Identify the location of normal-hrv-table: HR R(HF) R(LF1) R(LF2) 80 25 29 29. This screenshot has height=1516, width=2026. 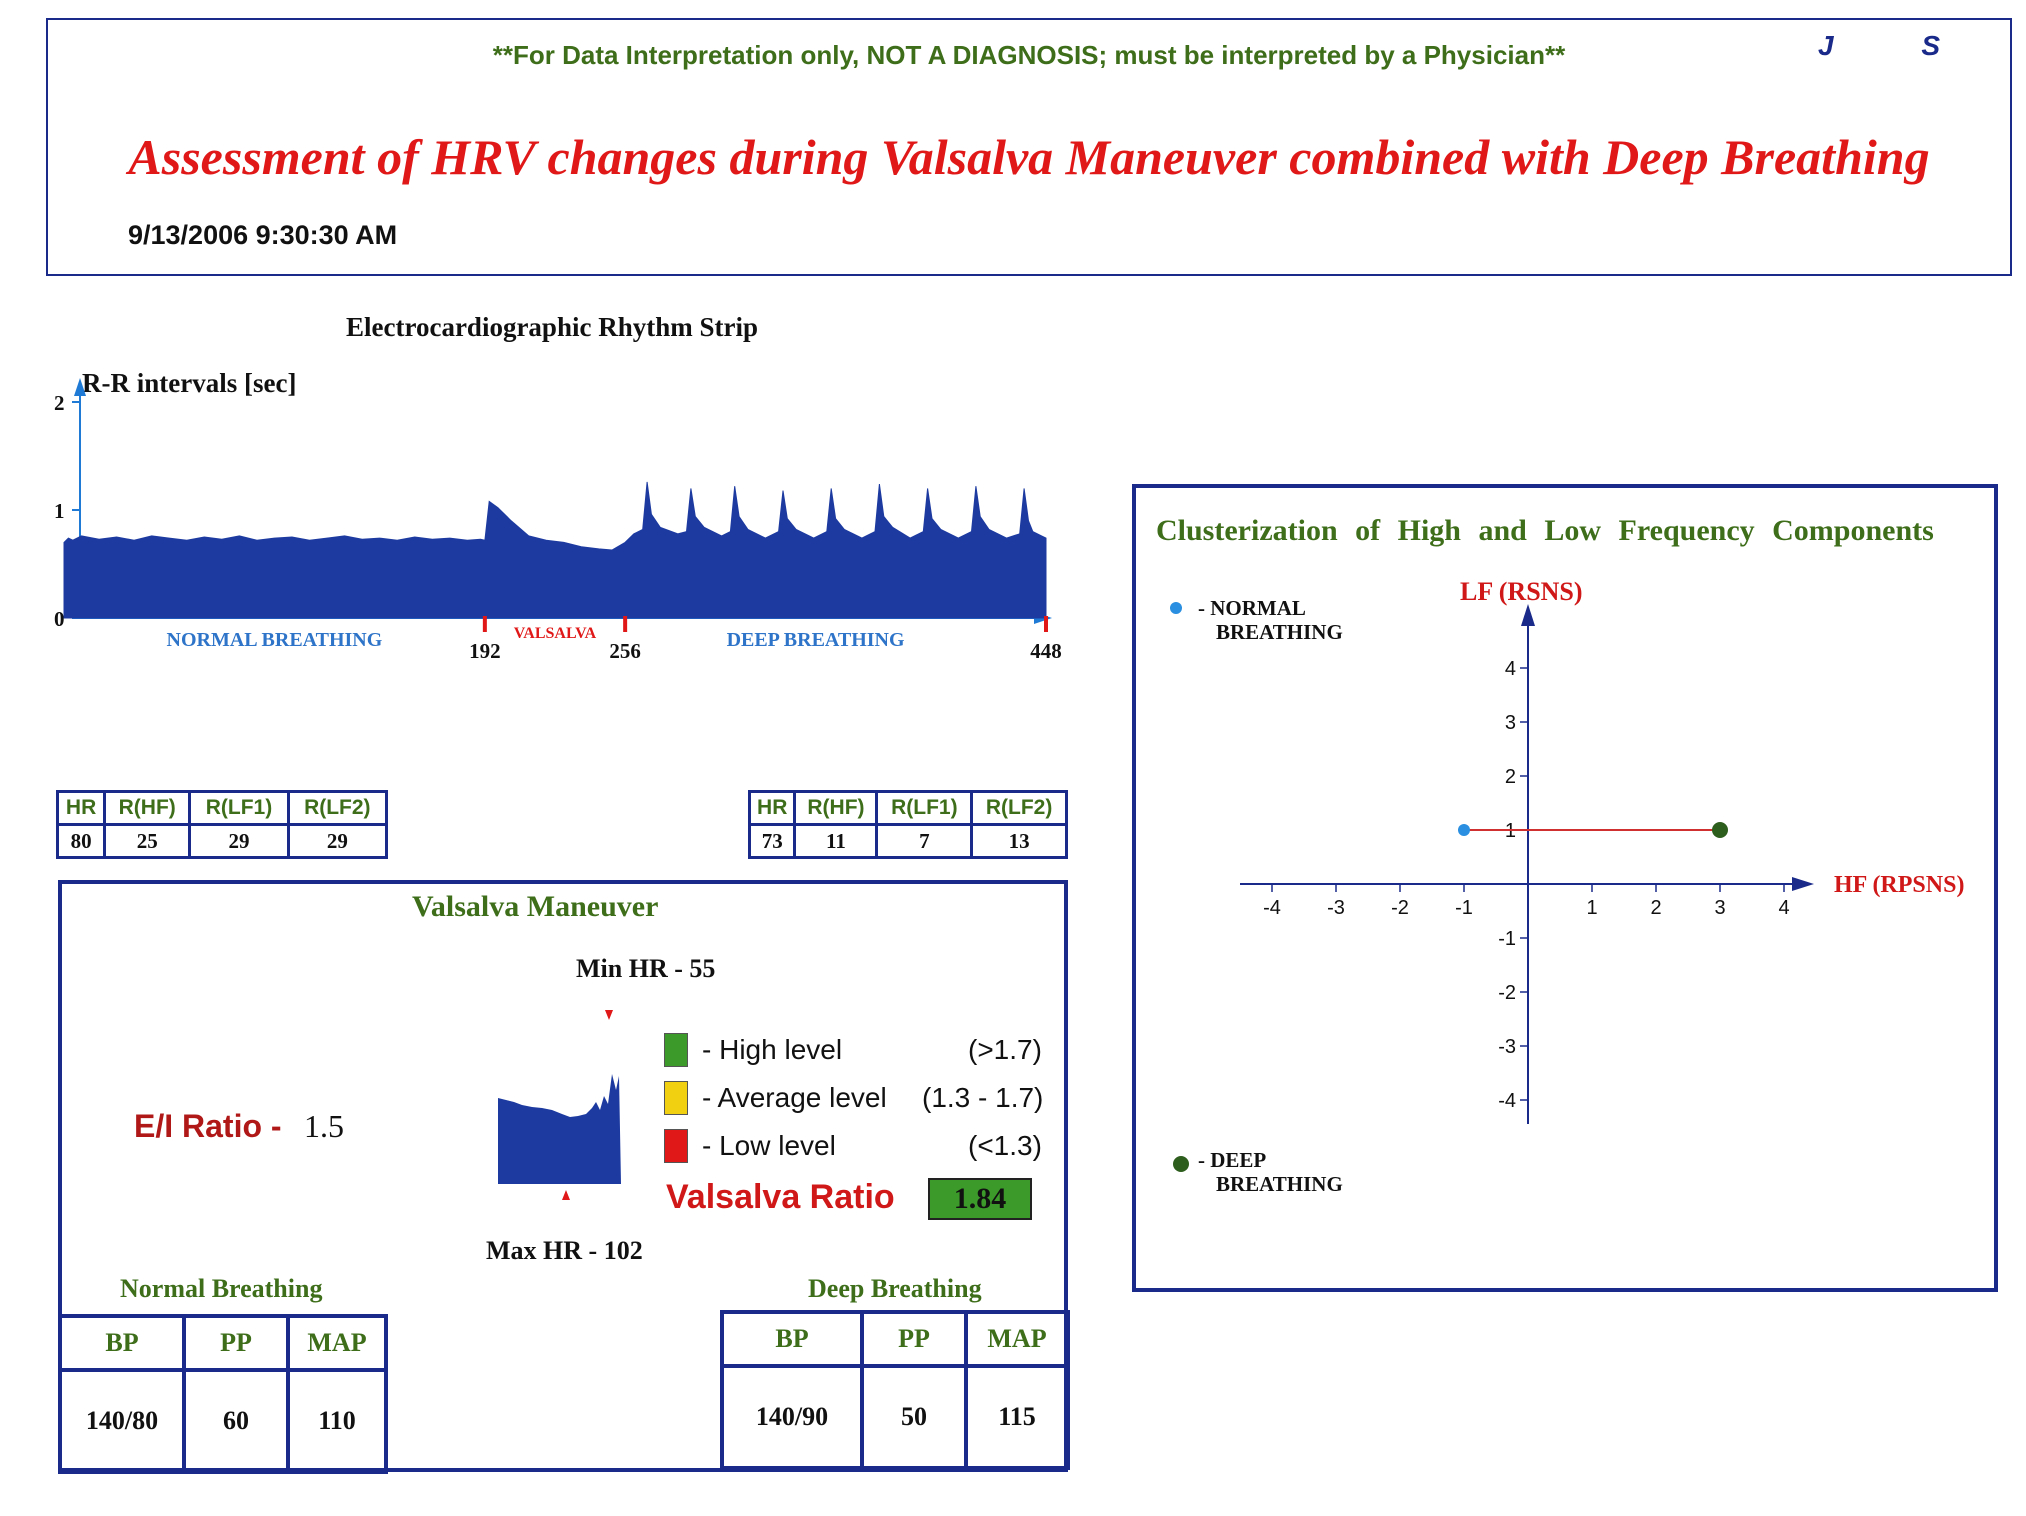
(222, 824).